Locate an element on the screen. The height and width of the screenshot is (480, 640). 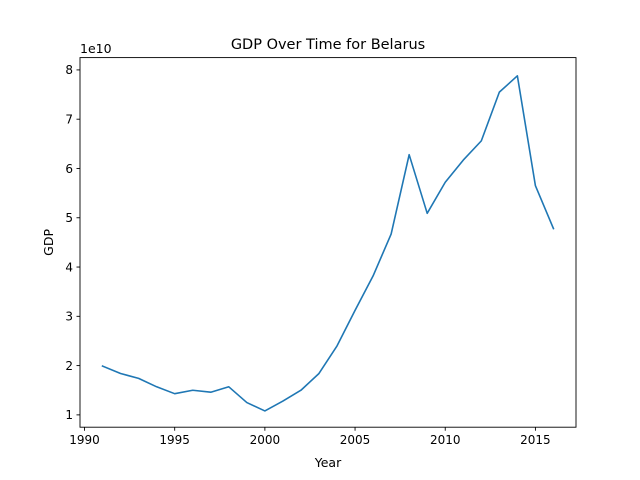
x-tick-label: 1995 is located at coordinates (174, 440).